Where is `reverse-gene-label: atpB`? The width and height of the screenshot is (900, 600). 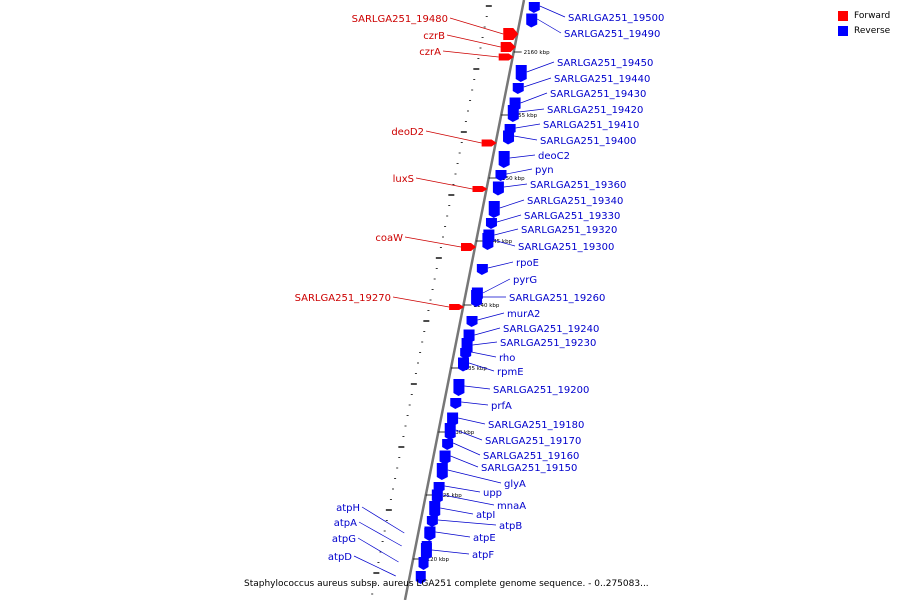 reverse-gene-label: atpB is located at coordinates (510, 526).